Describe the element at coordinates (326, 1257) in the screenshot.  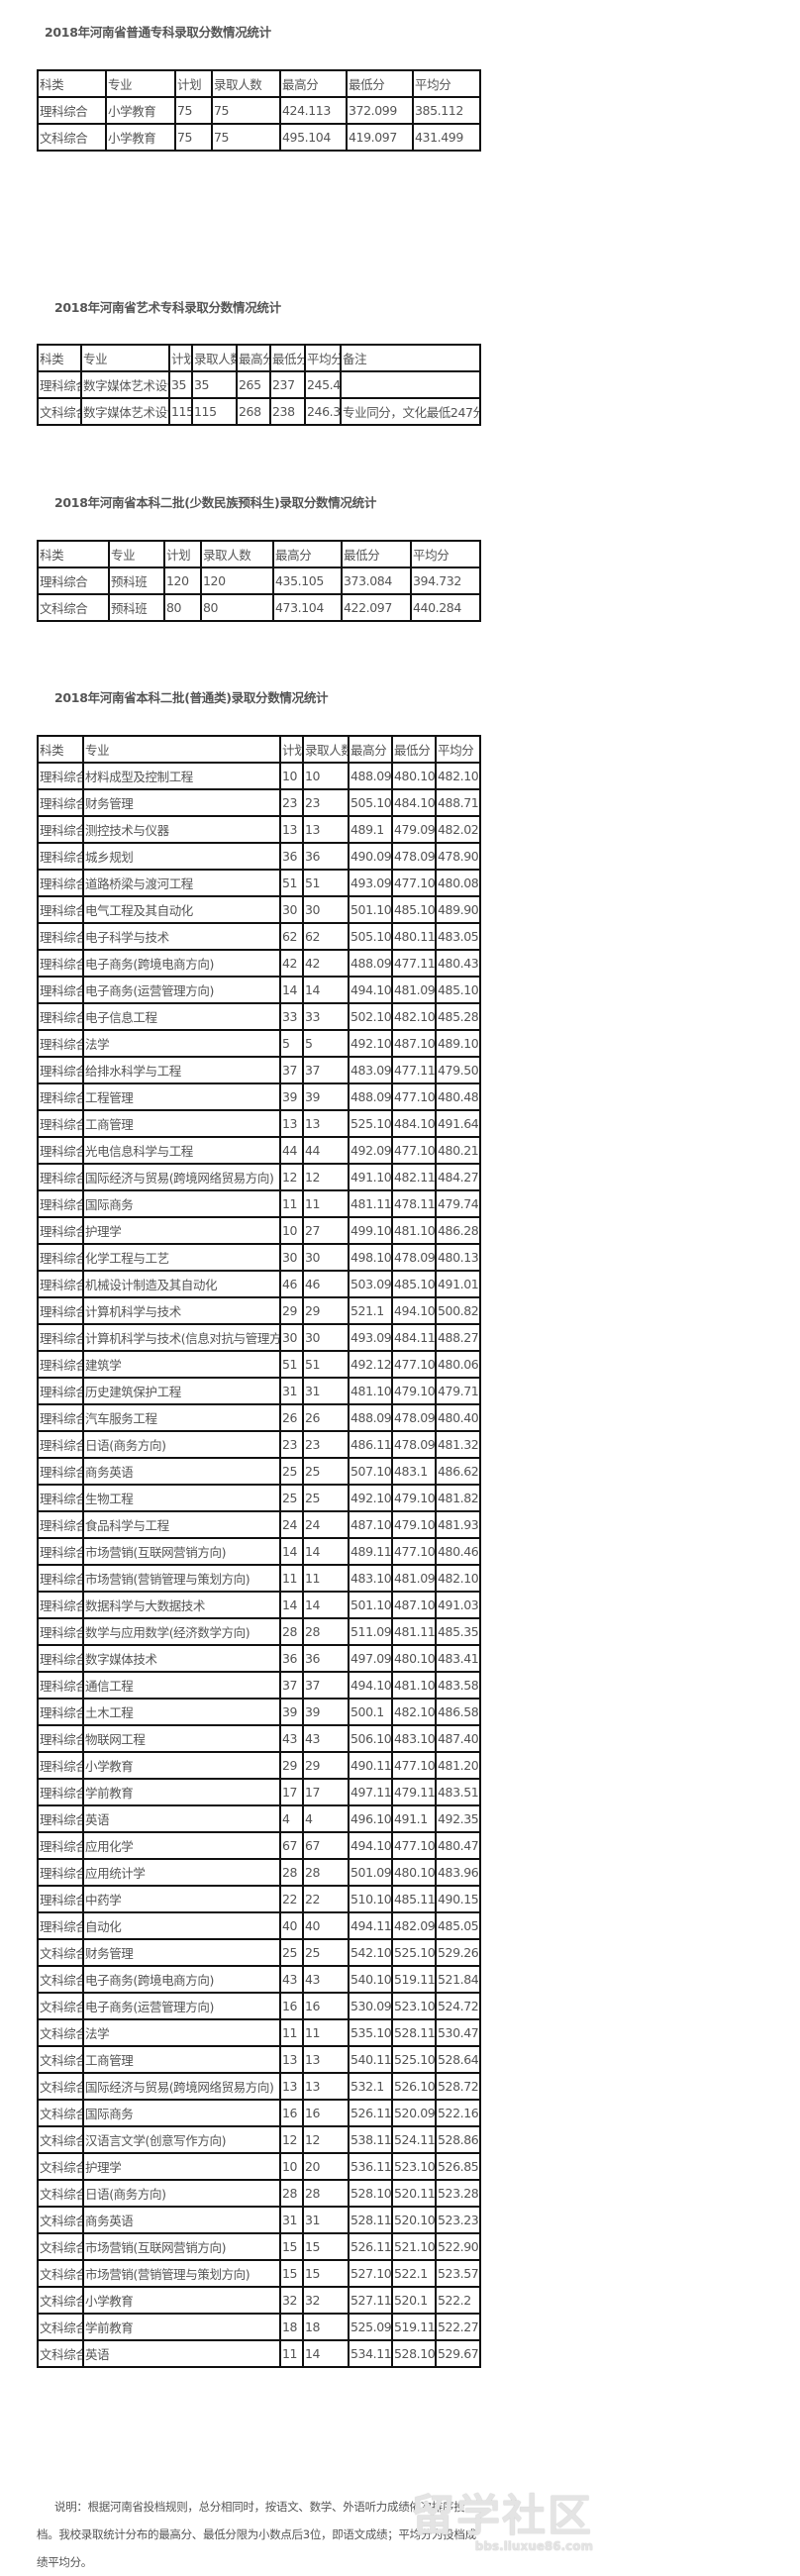
I see `table-cell: 30` at that location.